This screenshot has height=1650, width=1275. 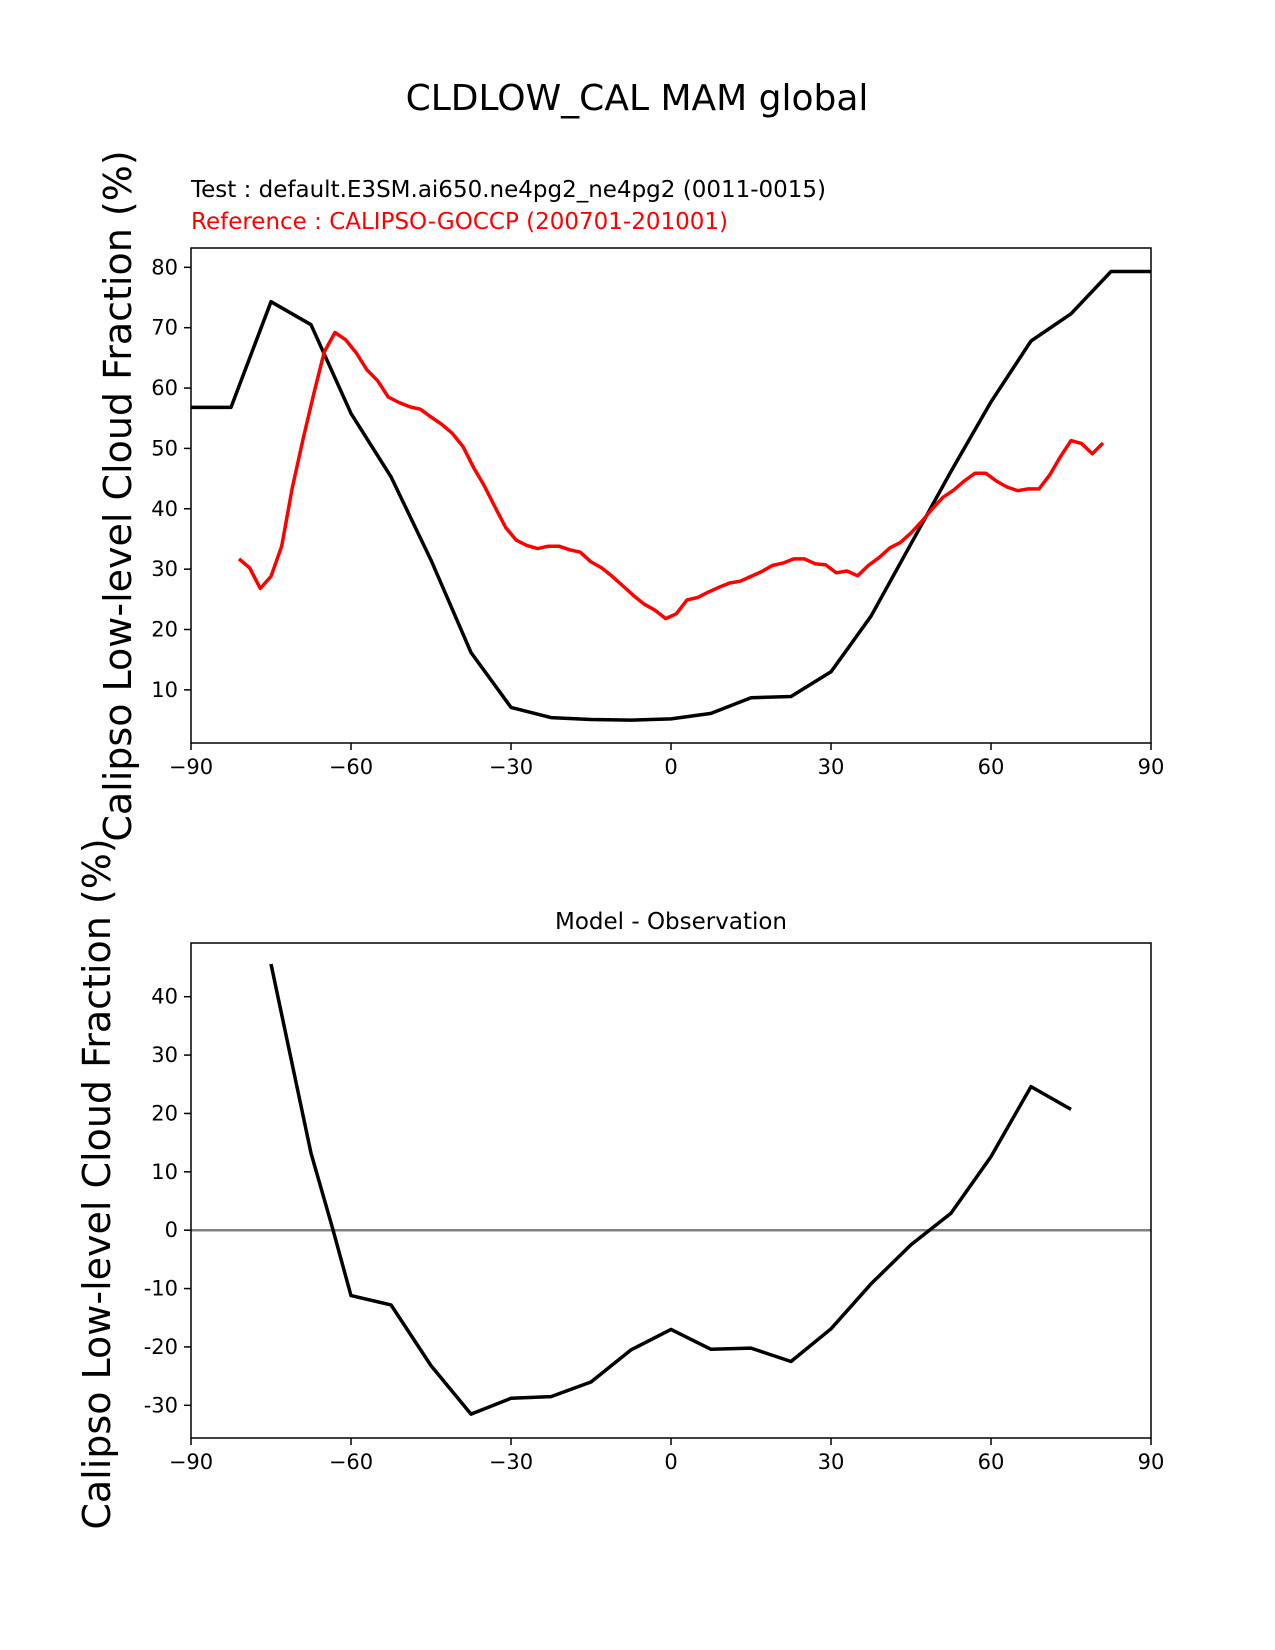 I want to click on bottom-y-tick-label: 40, so click(x=164, y=997).